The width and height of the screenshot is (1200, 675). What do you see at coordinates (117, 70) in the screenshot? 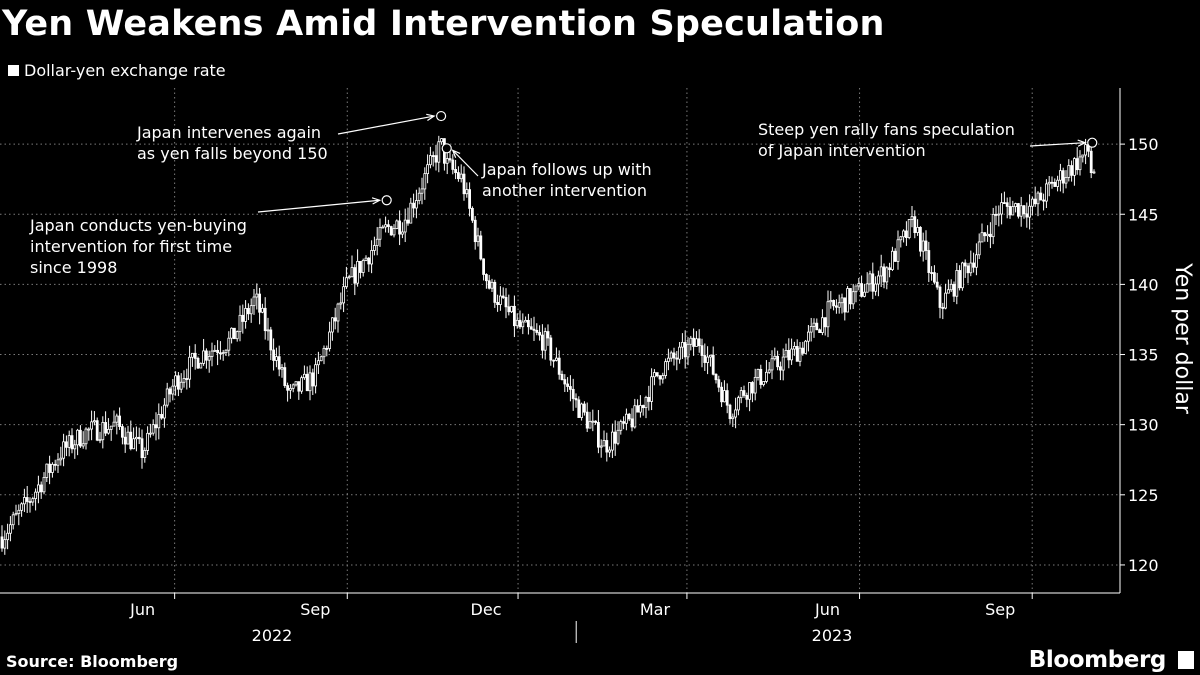
I see `legend: Dollar-yen exchange rate` at bounding box center [117, 70].